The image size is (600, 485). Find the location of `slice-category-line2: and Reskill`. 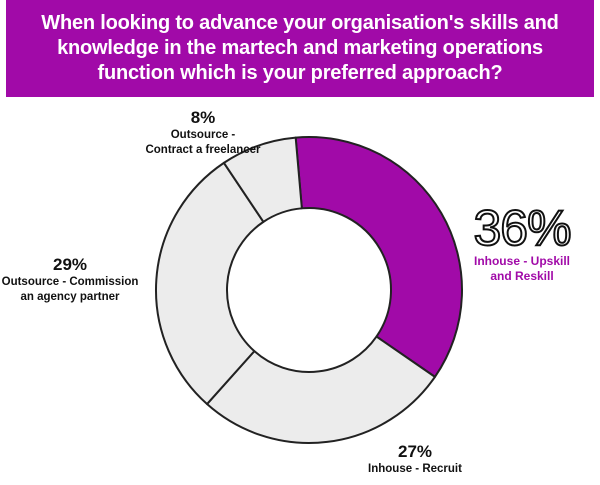

slice-category-line2: and Reskill is located at coordinates (522, 276).